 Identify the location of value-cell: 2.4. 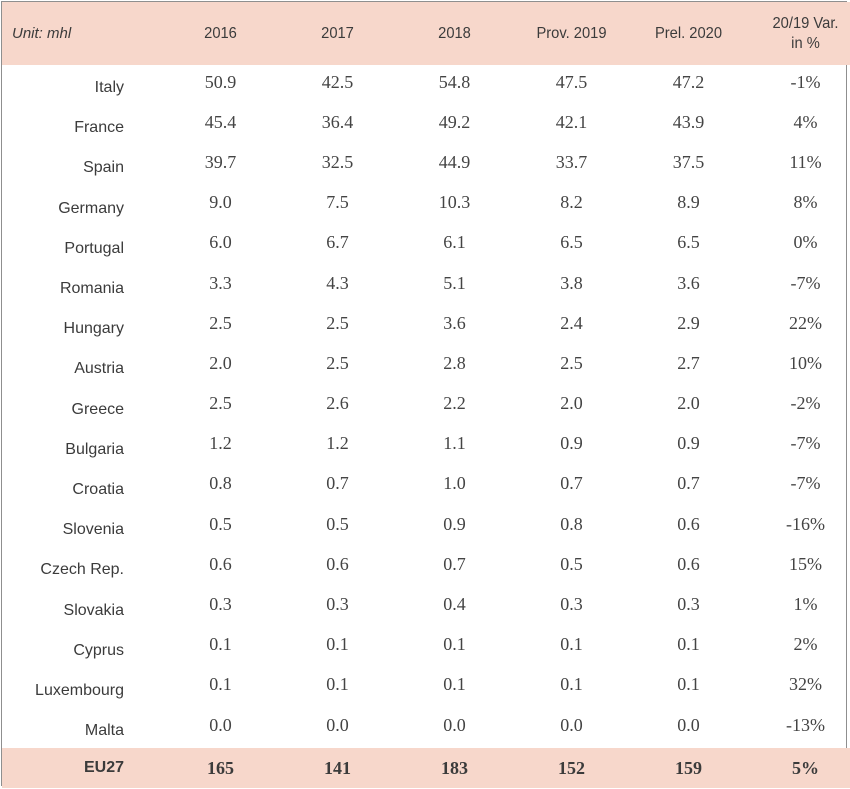
(571, 322).